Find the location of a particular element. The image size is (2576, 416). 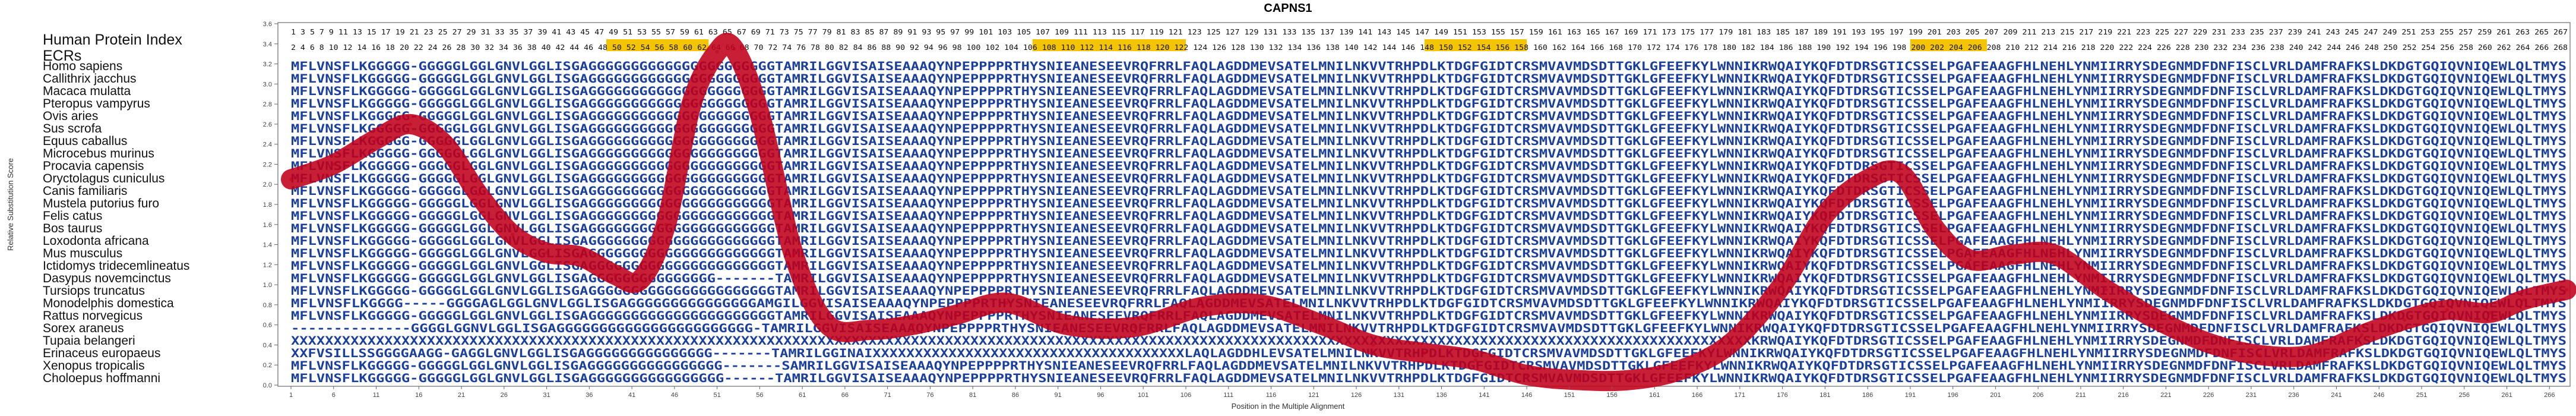

species-label: Sorex araneus is located at coordinates (83, 328).